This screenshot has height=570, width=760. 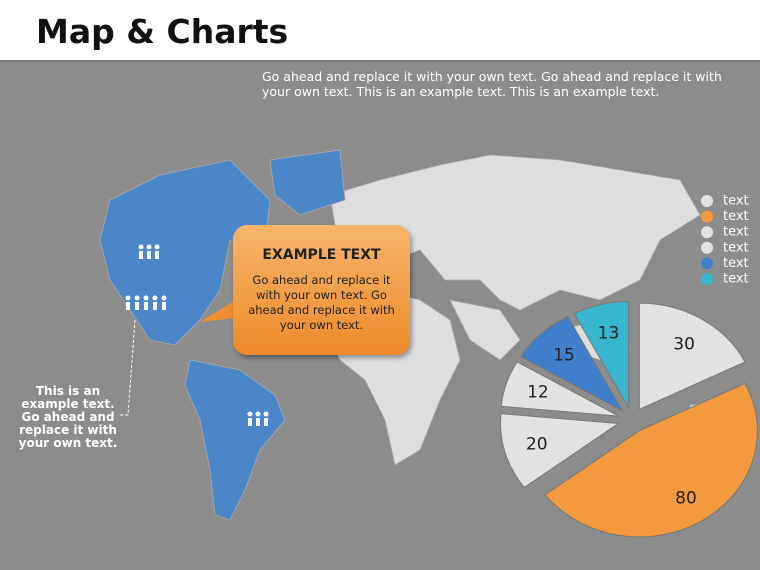 I want to click on title: Map & Charts, so click(x=162, y=31).